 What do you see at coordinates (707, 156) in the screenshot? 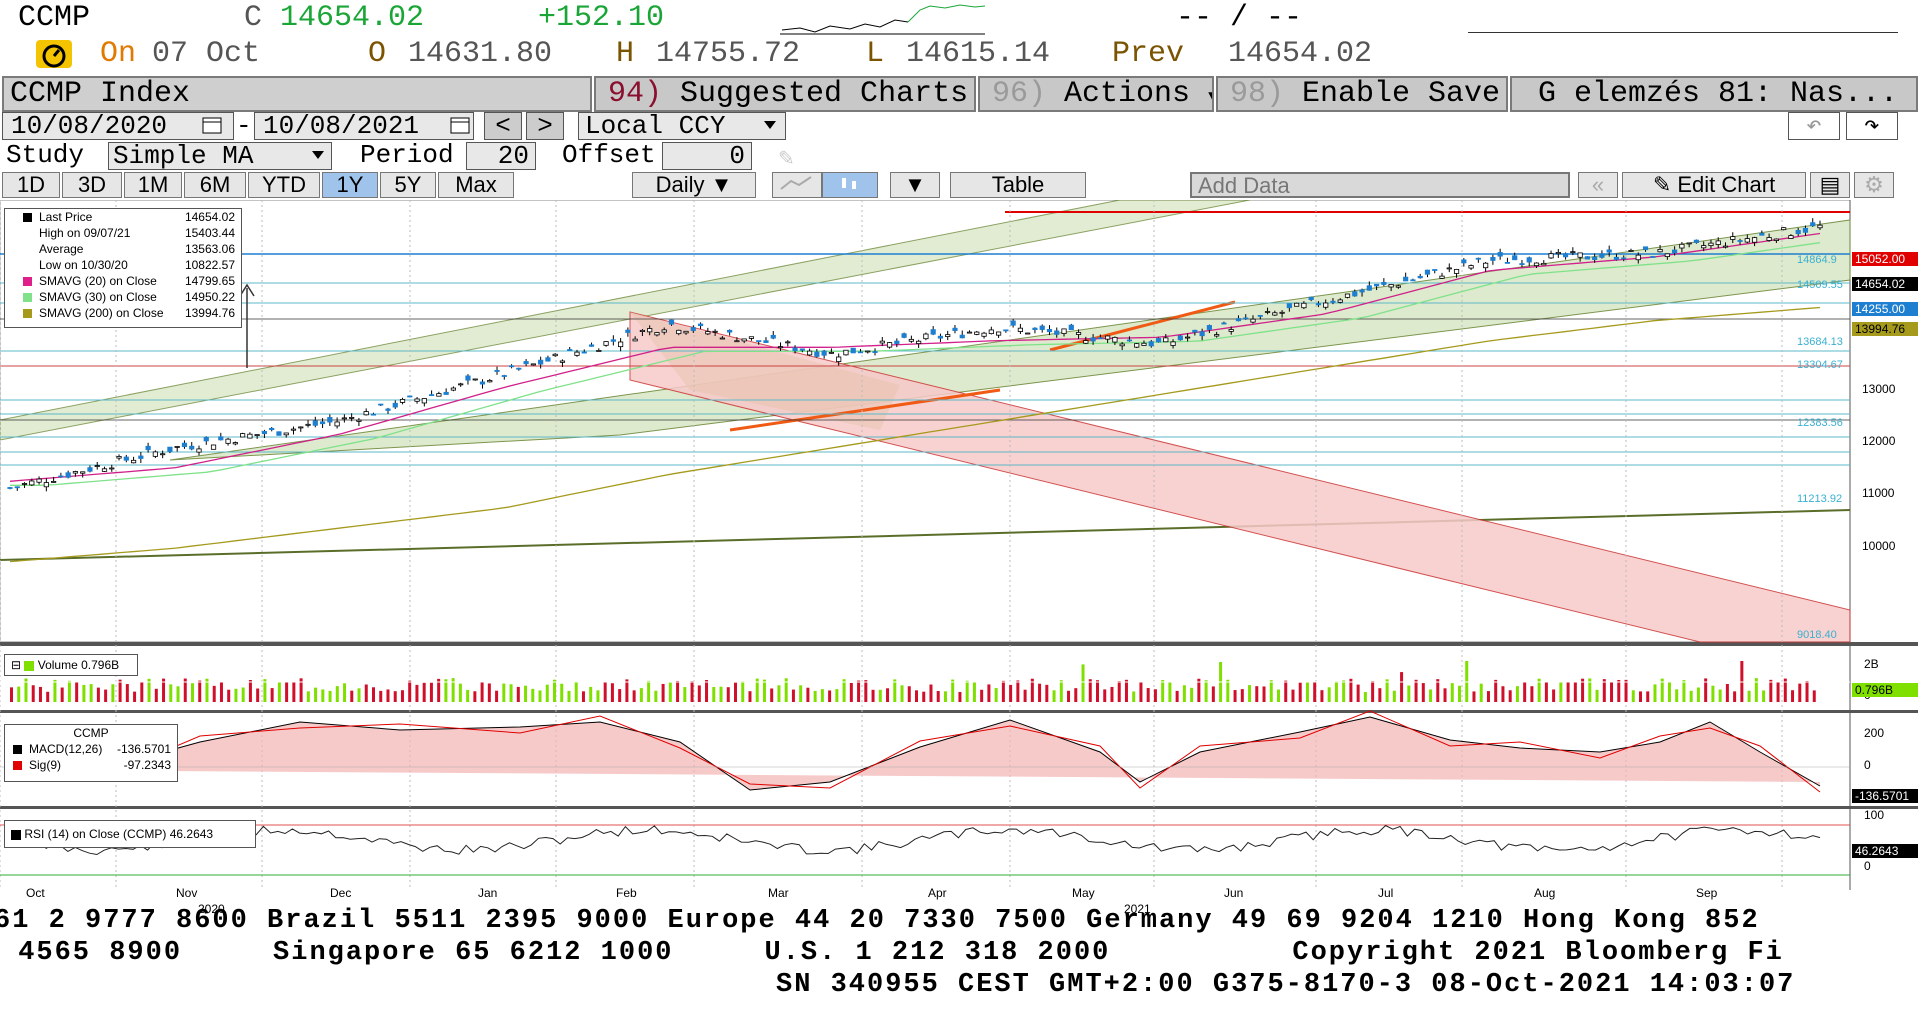
I see `offset-input: 0` at bounding box center [707, 156].